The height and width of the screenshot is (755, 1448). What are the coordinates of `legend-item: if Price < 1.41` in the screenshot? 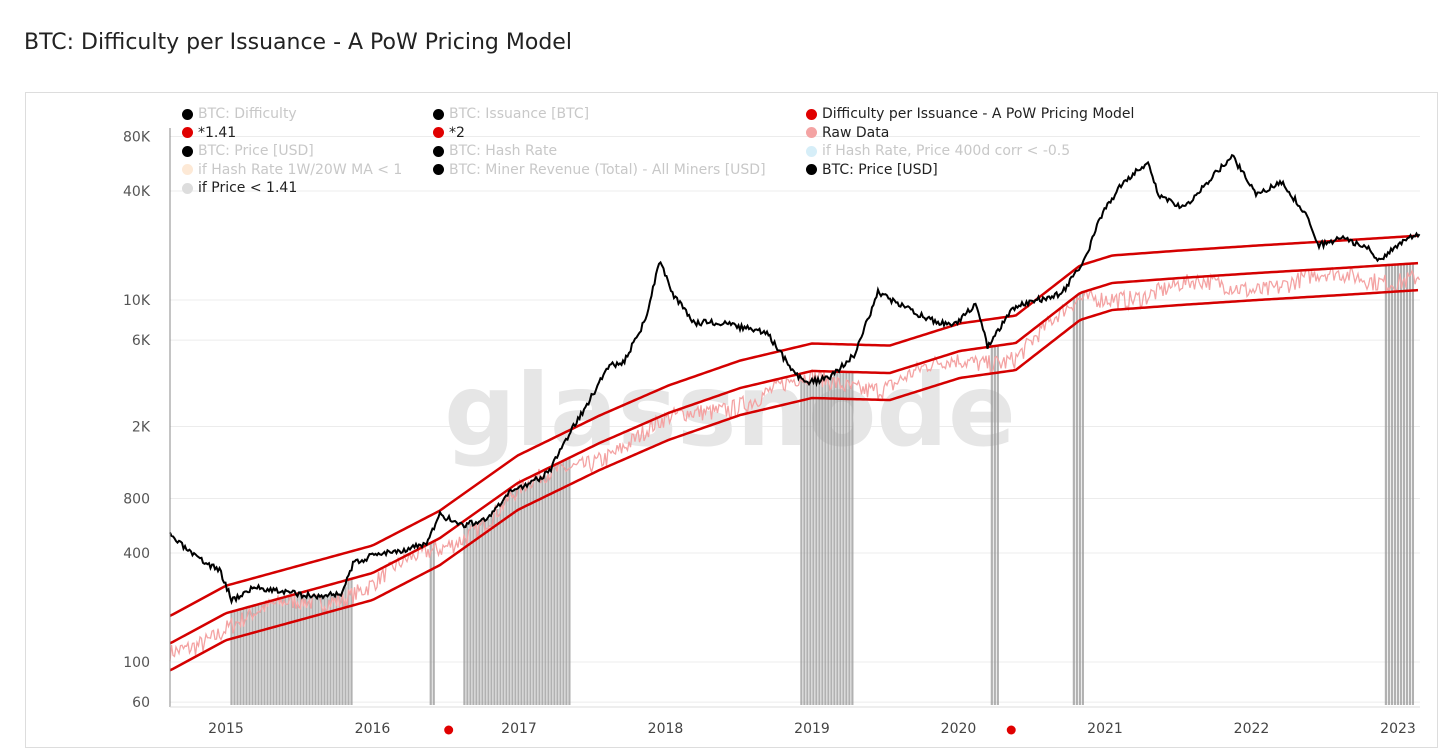 It's located at (239, 188).